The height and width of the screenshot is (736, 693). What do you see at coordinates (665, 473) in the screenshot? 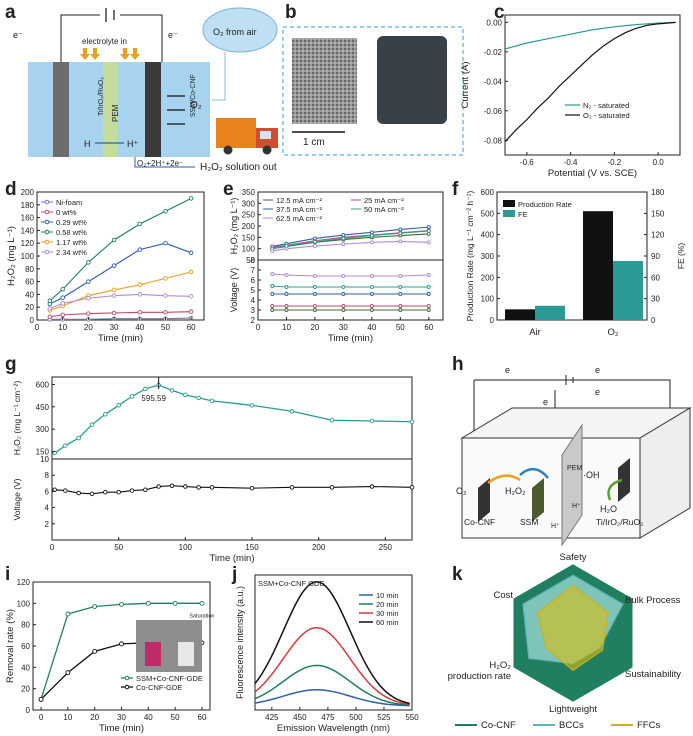
I see `cell-side` at bounding box center [665, 473].